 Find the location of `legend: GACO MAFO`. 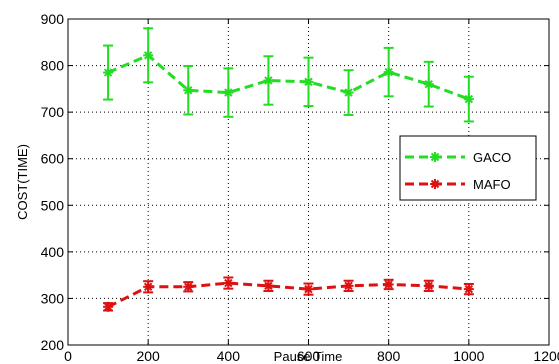

legend: GACO MAFO is located at coordinates (468, 168).